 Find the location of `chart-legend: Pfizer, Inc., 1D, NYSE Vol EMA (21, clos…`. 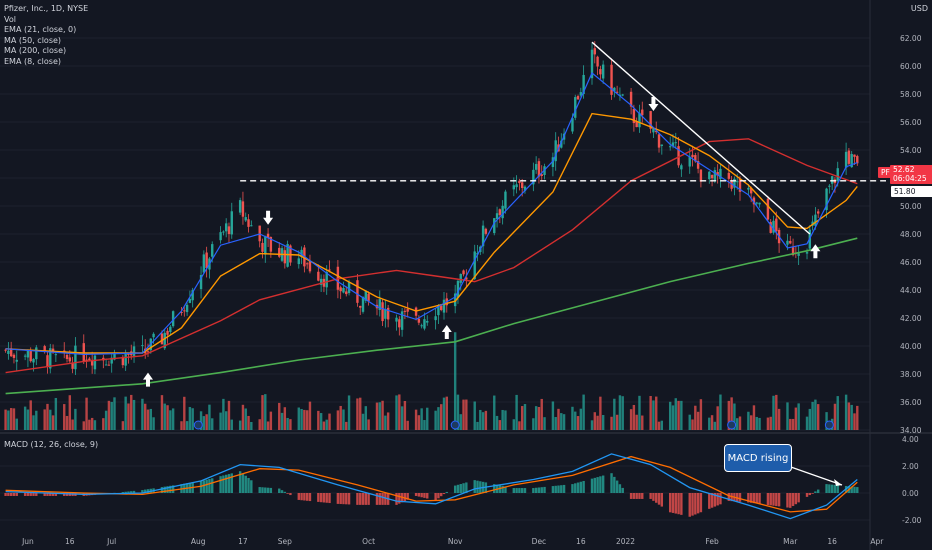

chart-legend: Pfizer, Inc., 1D, NYSE Vol EMA (21, clos… is located at coordinates (46, 35).